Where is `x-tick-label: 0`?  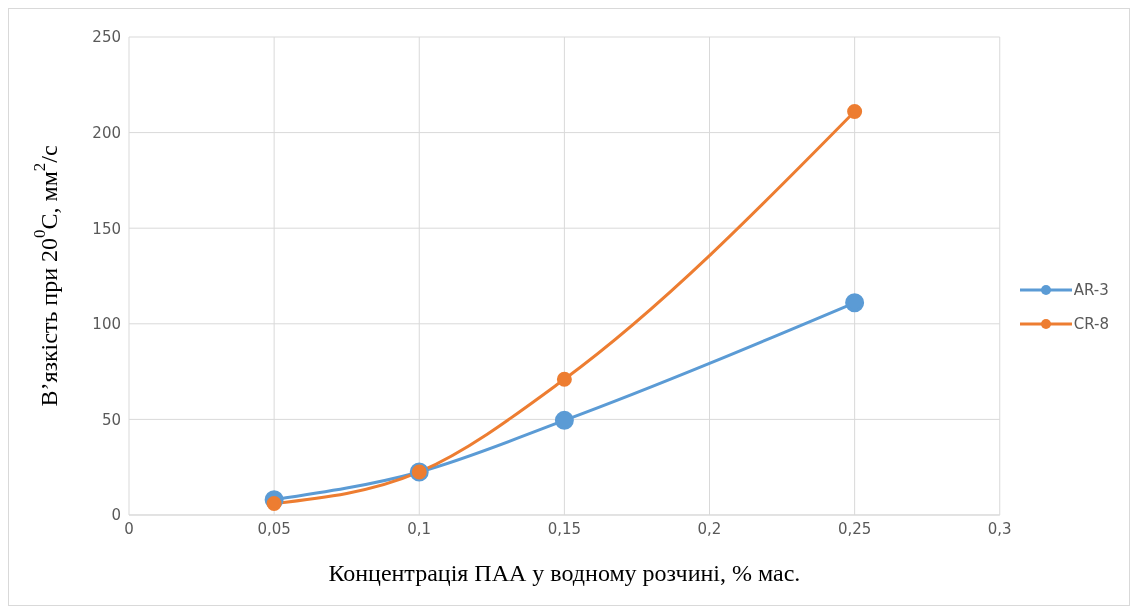 x-tick-label: 0 is located at coordinates (129, 528).